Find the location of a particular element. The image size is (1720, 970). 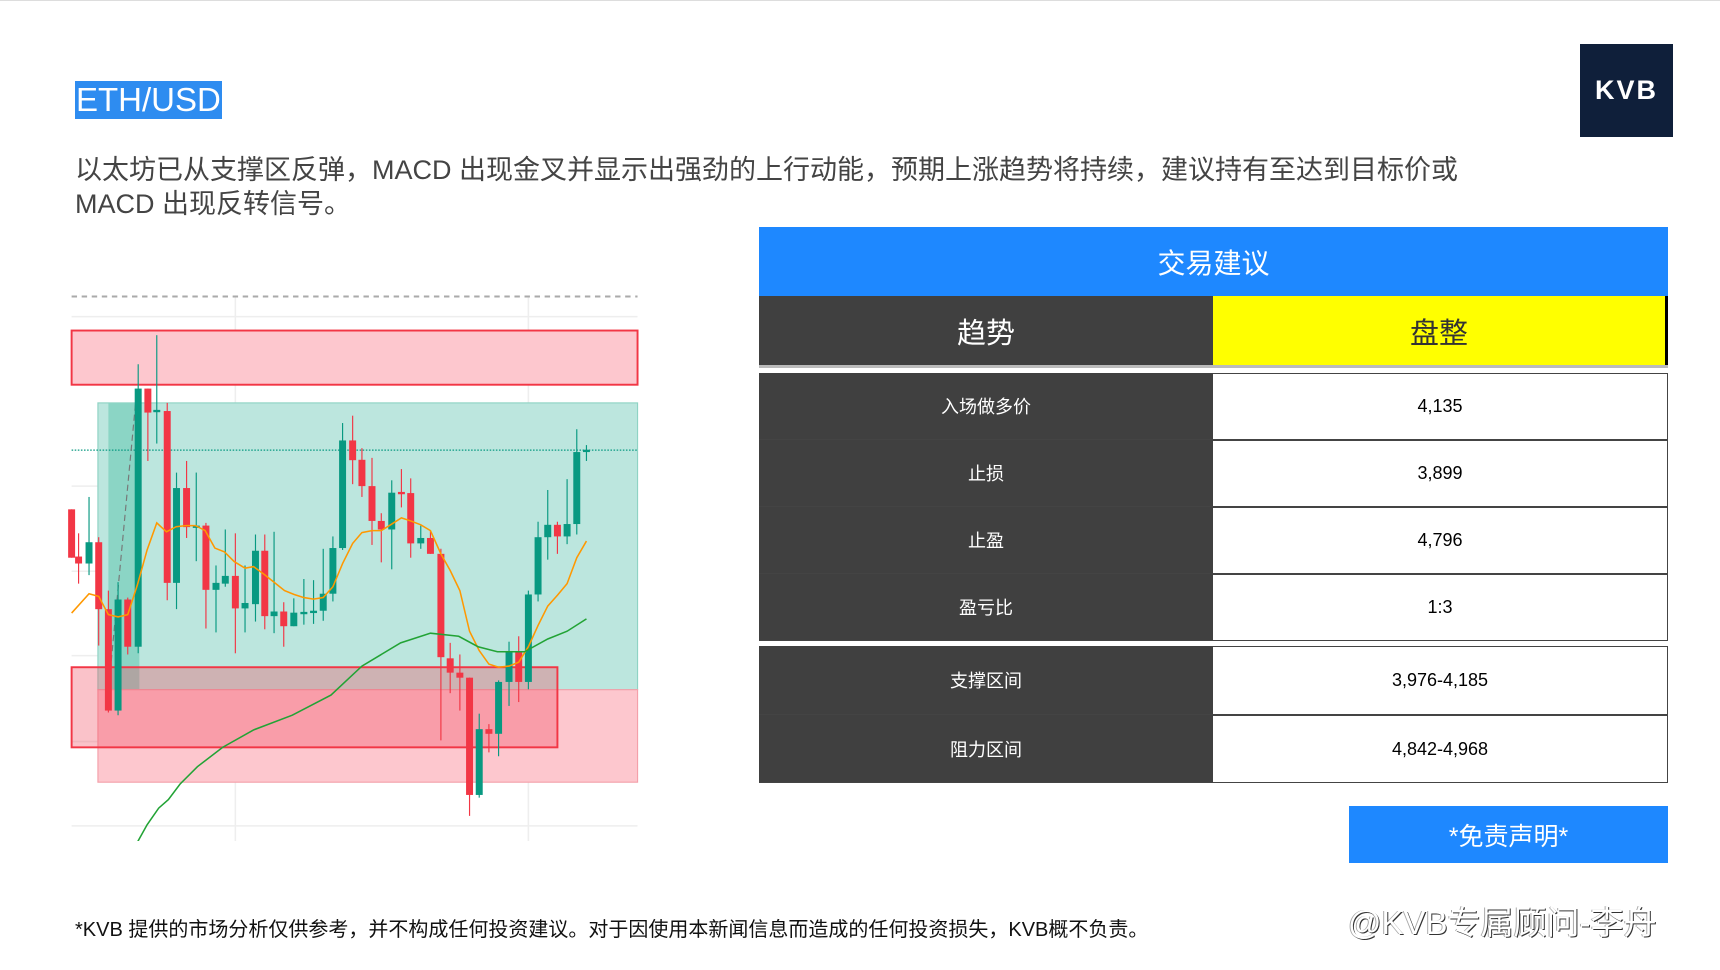

row-value: 1:3 is located at coordinates (1440, 607).